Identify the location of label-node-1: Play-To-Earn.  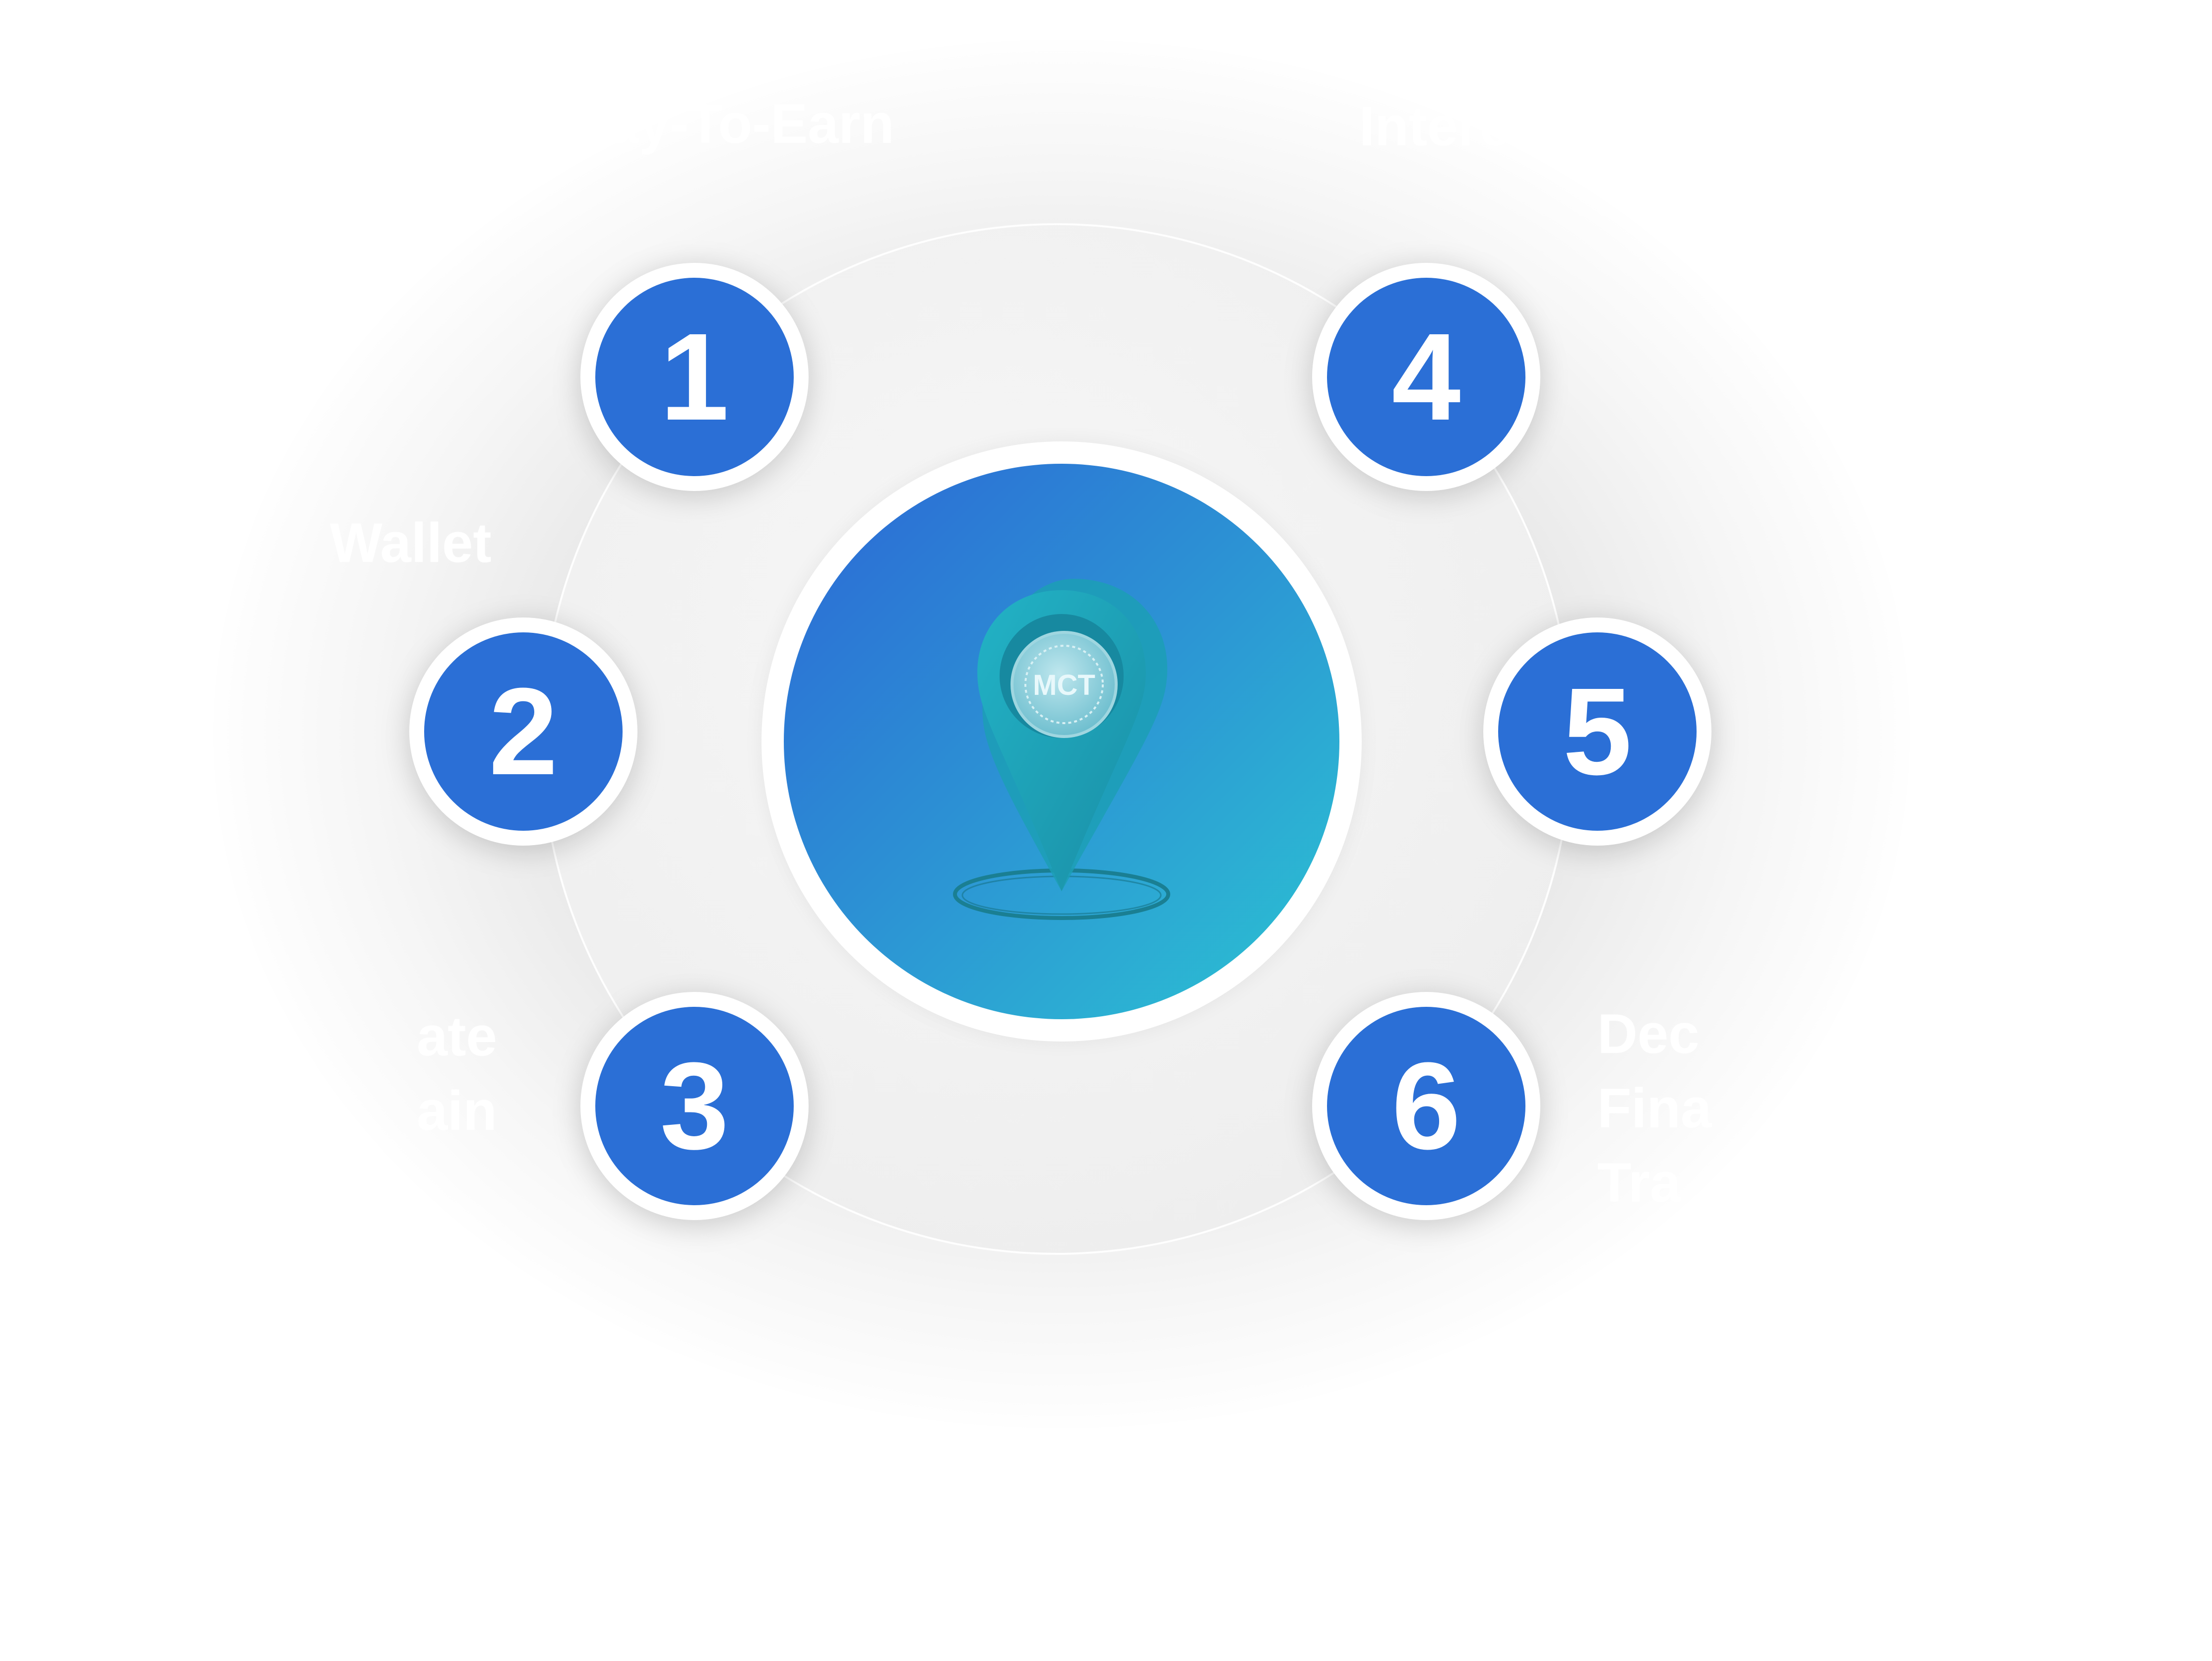
(725, 124).